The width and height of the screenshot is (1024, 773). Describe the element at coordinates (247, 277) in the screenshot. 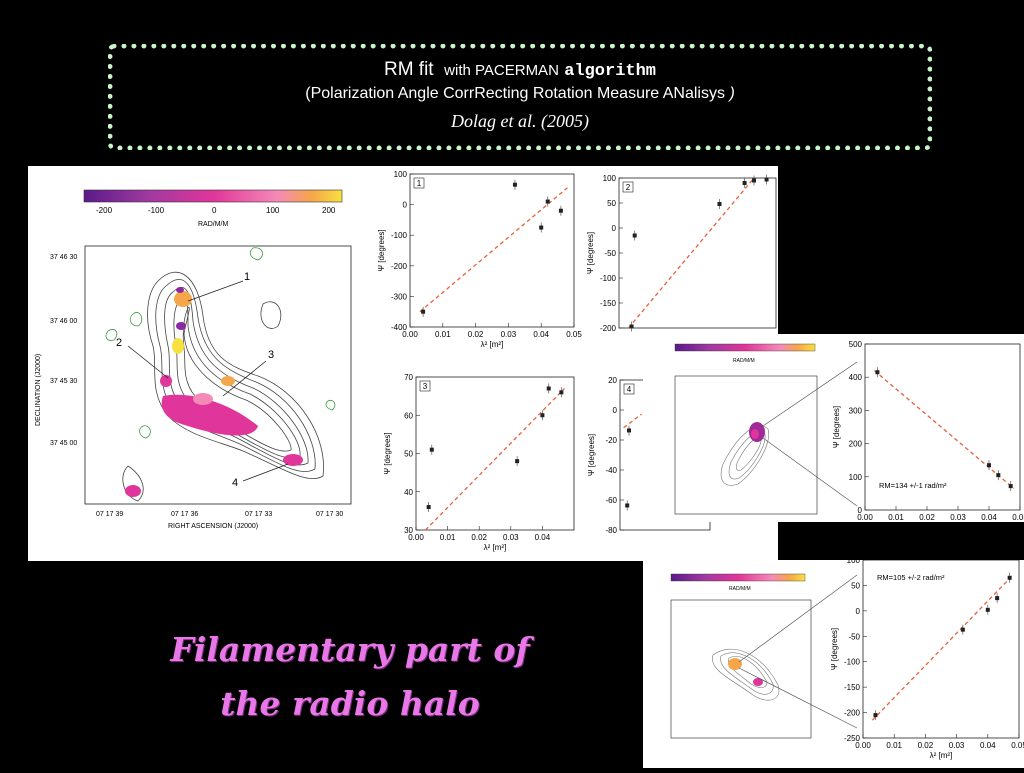

I see `marker-label: 1` at that location.